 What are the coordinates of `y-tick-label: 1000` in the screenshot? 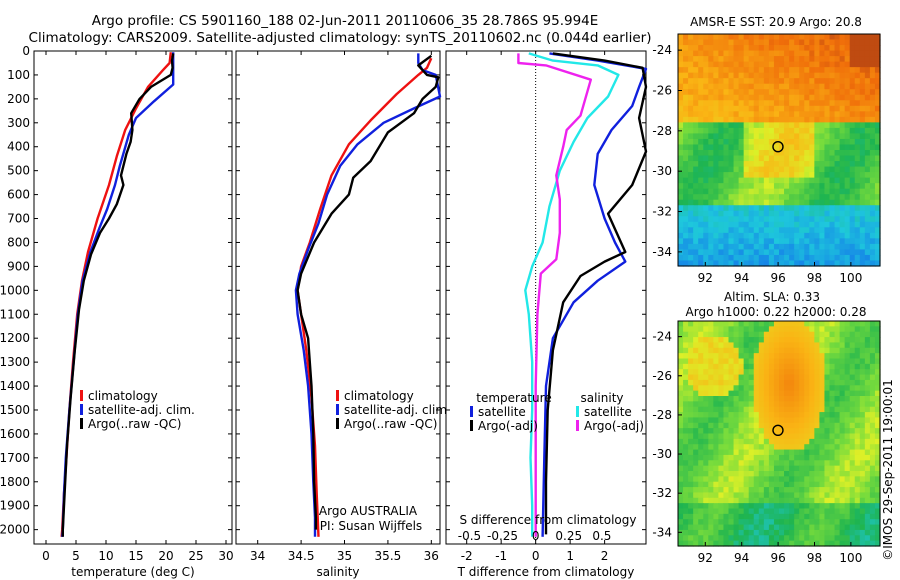 It's located at (15, 290).